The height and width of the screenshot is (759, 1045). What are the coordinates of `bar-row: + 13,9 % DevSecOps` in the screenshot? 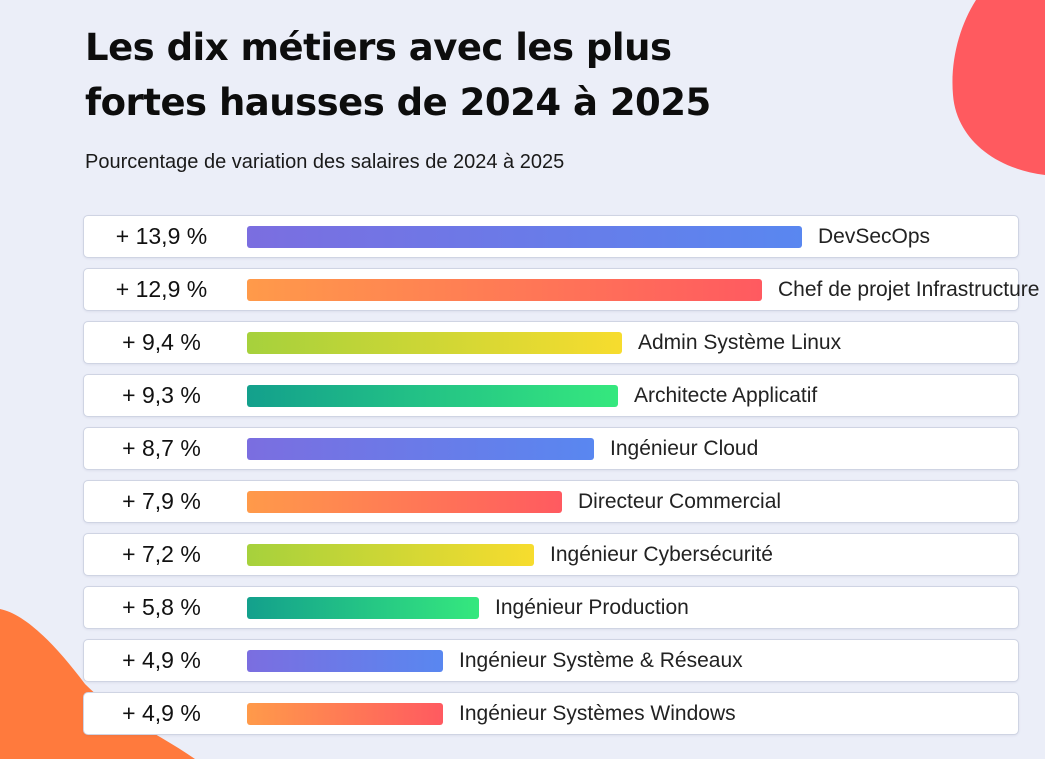 It's located at (551, 236).